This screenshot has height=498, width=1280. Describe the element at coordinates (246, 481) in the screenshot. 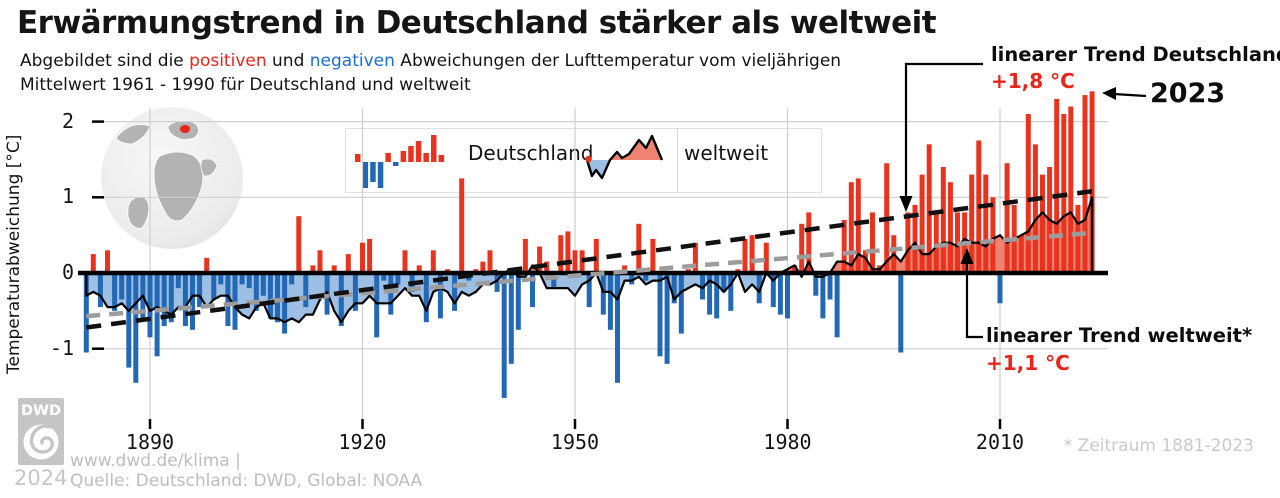

I see `footer-source: Quelle: Deutschland: DWD, Global: NOAA` at that location.